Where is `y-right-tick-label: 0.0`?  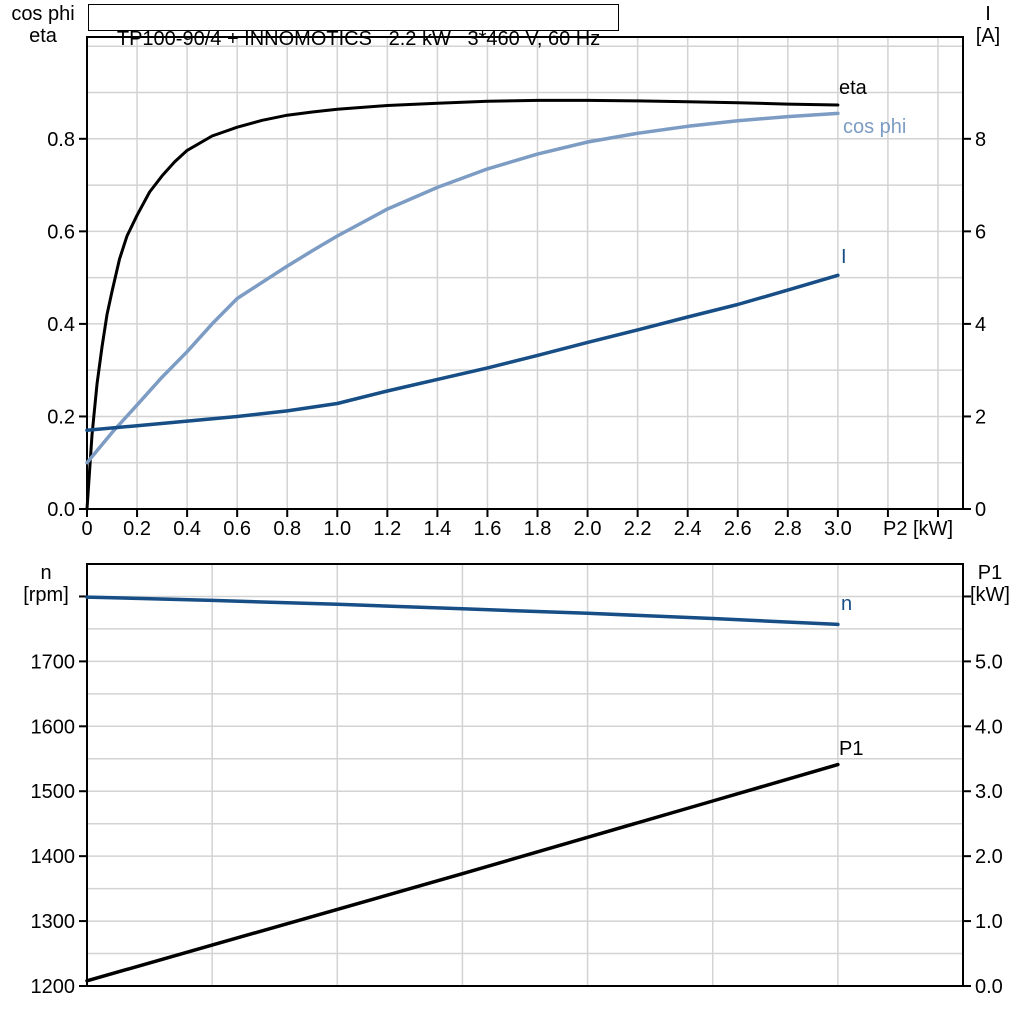
y-right-tick-label: 0.0 is located at coordinates (989, 987).